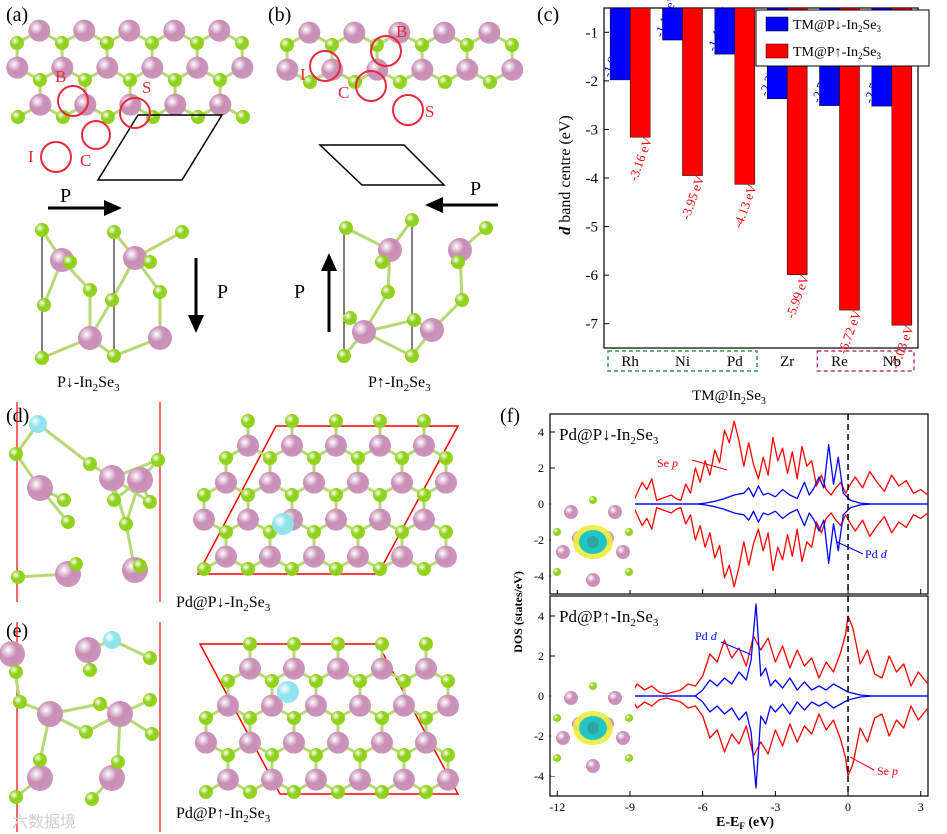 Image resolution: width=947 pixels, height=834 pixels. Describe the element at coordinates (541, 468) in the screenshot. I see `f-ytick-label: 2` at that location.